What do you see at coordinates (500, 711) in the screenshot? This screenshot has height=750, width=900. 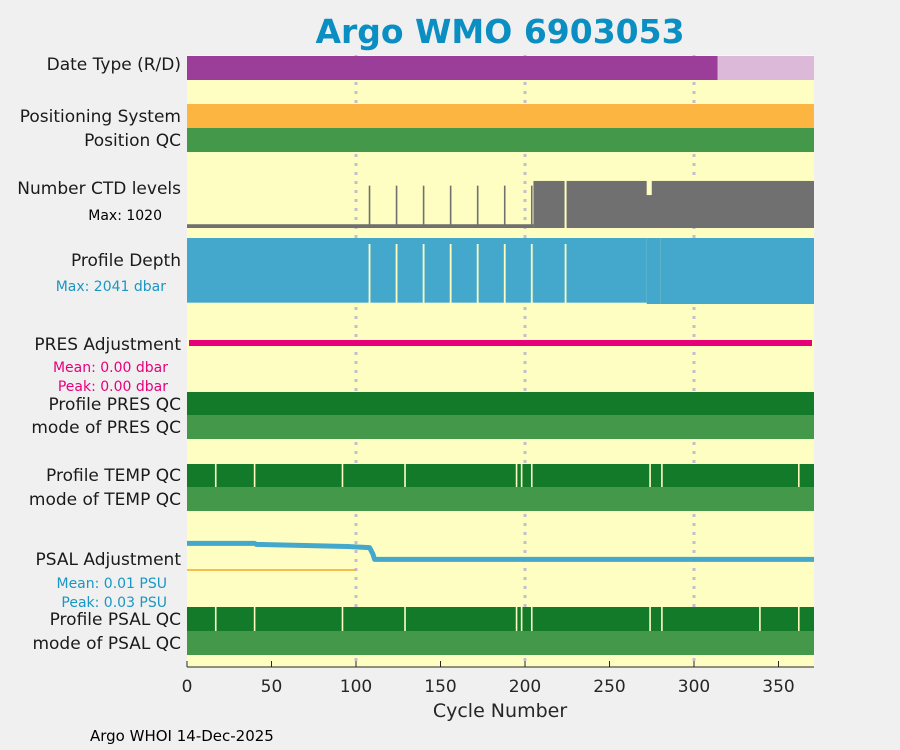 I see `x-axis-label: Cycle Number` at bounding box center [500, 711].